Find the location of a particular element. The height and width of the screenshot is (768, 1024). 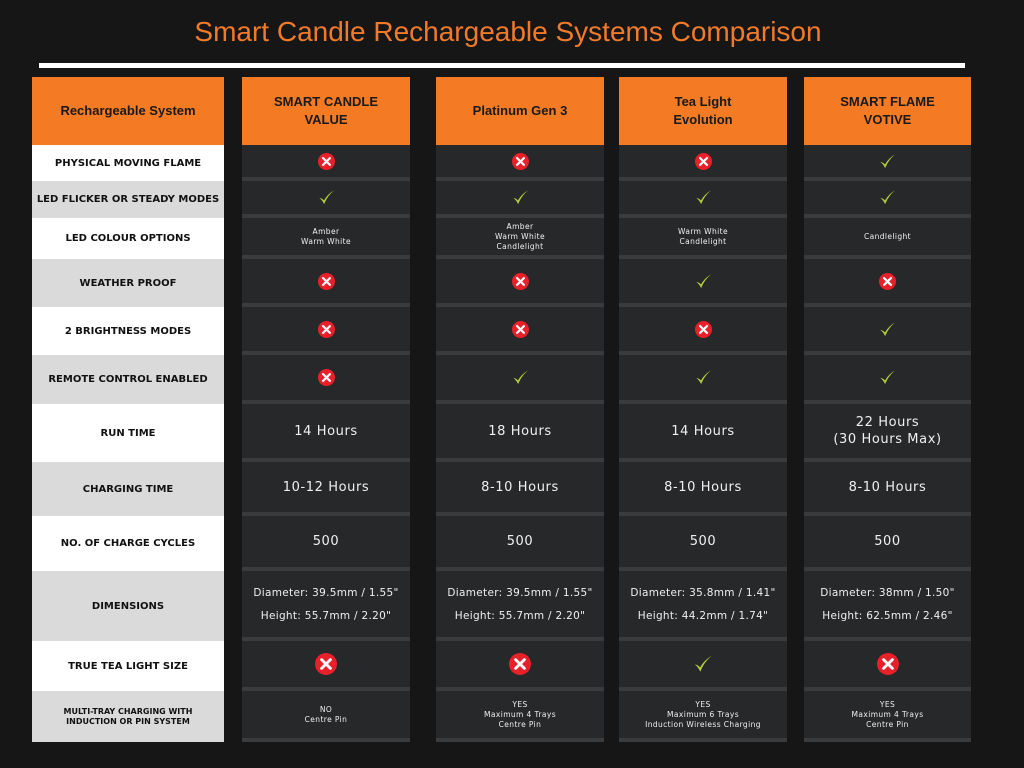

product-name: SMART CANDLE VALUE is located at coordinates (326, 110).